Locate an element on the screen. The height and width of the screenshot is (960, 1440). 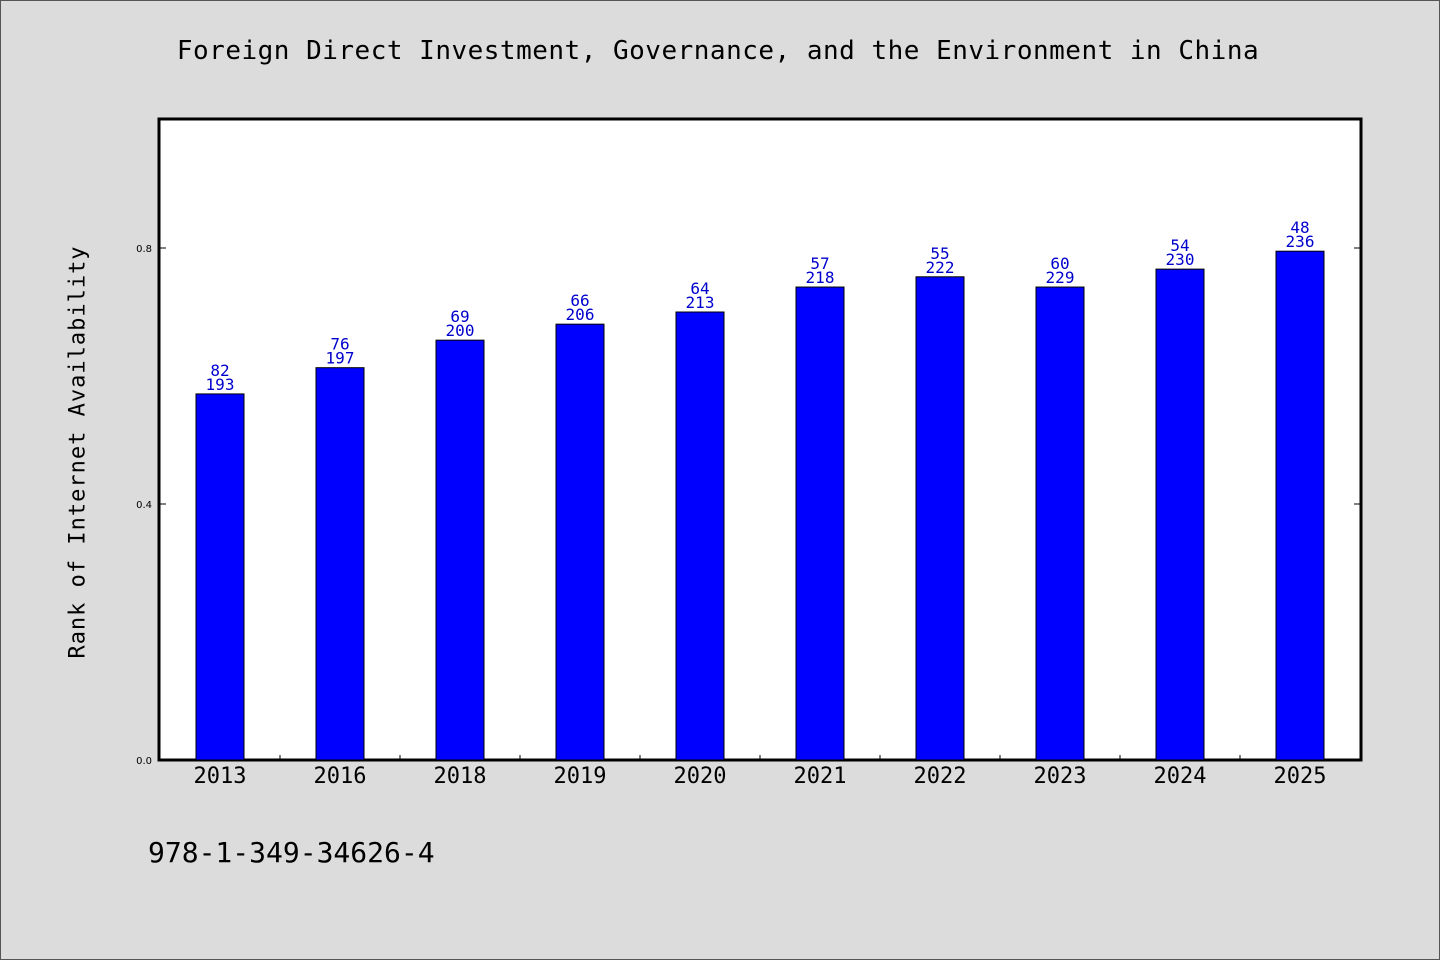
data-label-bottom-2013: 193 is located at coordinates (220, 384).